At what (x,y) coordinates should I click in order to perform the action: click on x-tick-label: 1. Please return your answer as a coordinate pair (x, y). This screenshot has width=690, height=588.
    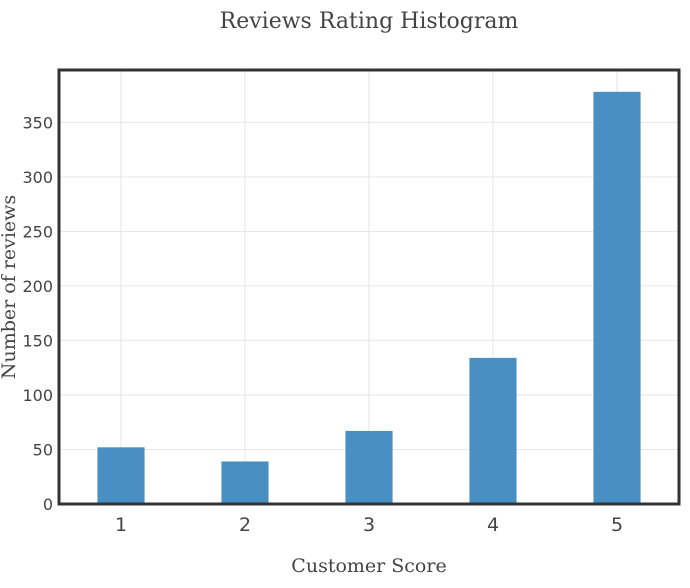
    Looking at the image, I should click on (121, 525).